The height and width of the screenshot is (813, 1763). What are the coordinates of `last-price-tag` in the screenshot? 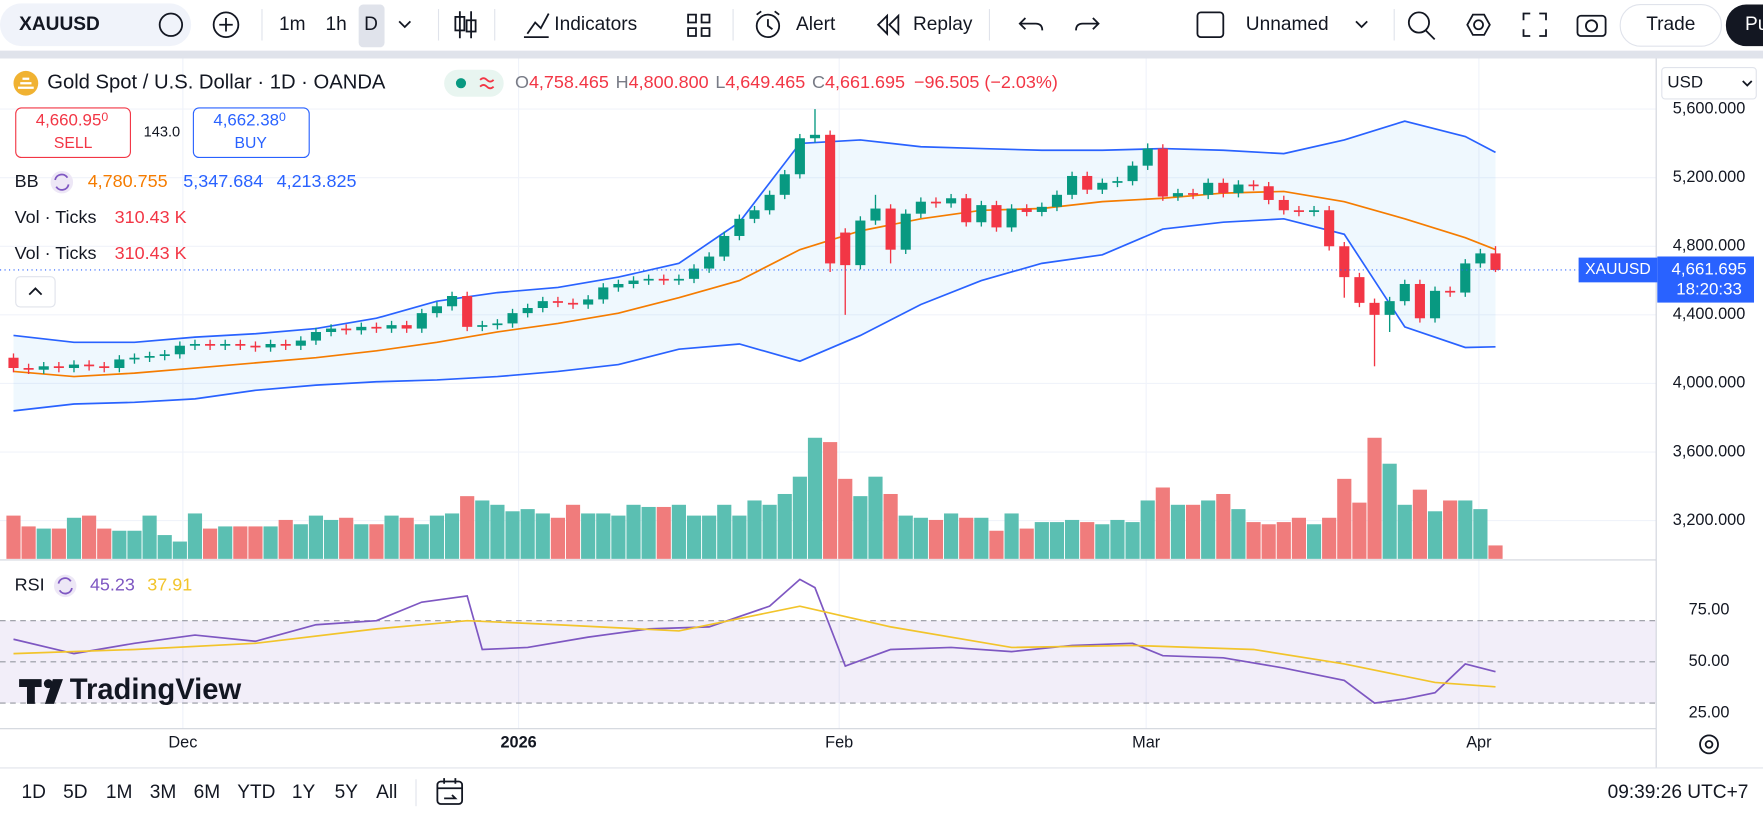 It's located at (1706, 279).